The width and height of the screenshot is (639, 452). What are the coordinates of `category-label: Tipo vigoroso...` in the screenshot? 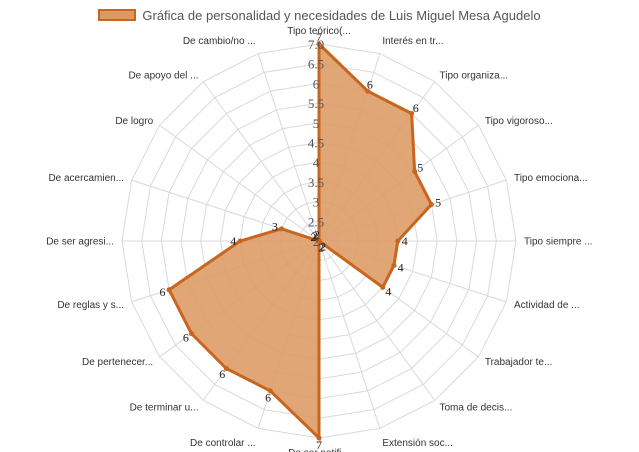 It's located at (519, 121).